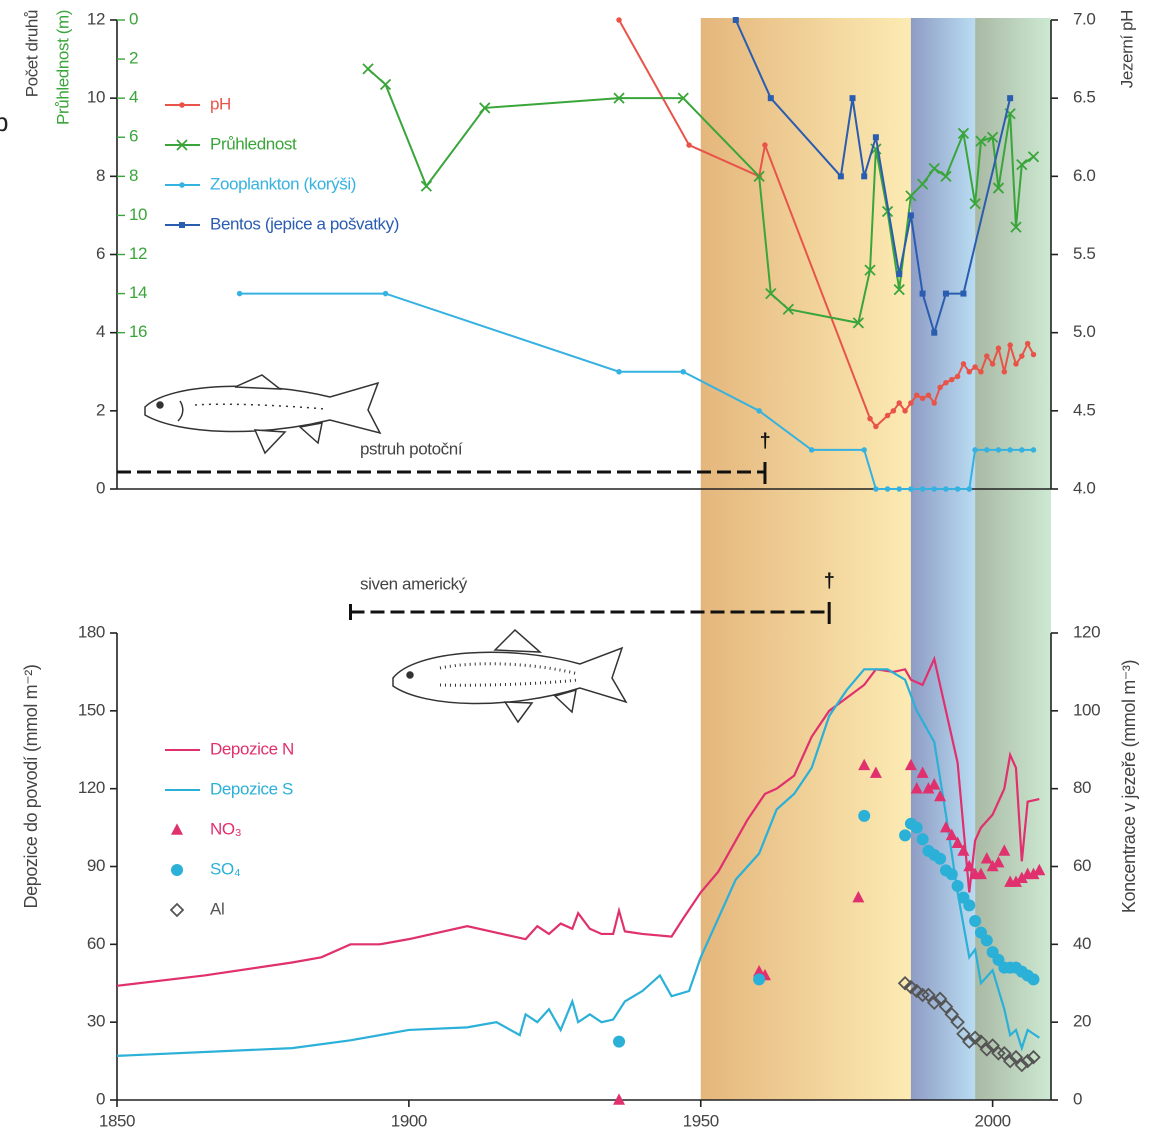 This screenshot has width=1149, height=1138. What do you see at coordinates (1086, 709) in the screenshot?
I see `y2-tick-label: 100` at bounding box center [1086, 709].